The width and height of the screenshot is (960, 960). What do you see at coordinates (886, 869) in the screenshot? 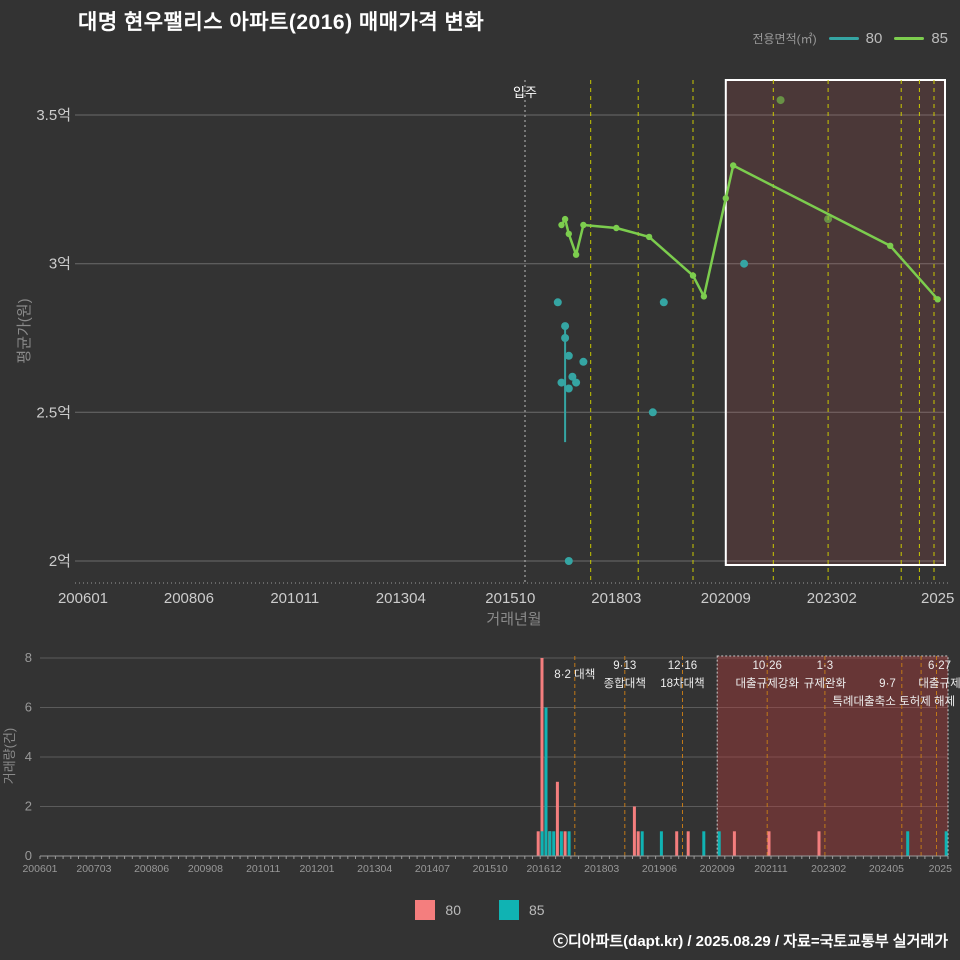
I see `volume-xtick: 202405` at bounding box center [886, 869].